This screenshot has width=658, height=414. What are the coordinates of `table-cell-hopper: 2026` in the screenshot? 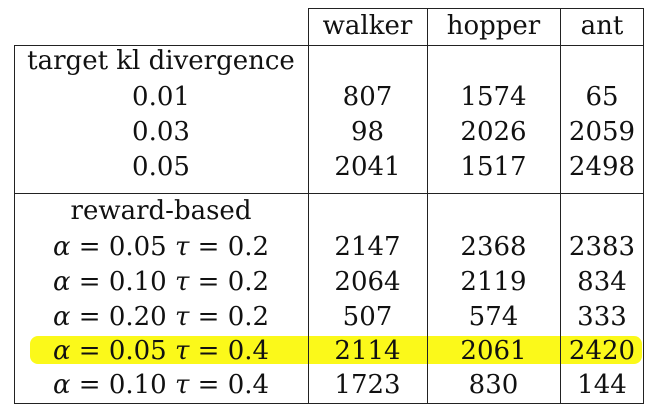 It's located at (493, 132).